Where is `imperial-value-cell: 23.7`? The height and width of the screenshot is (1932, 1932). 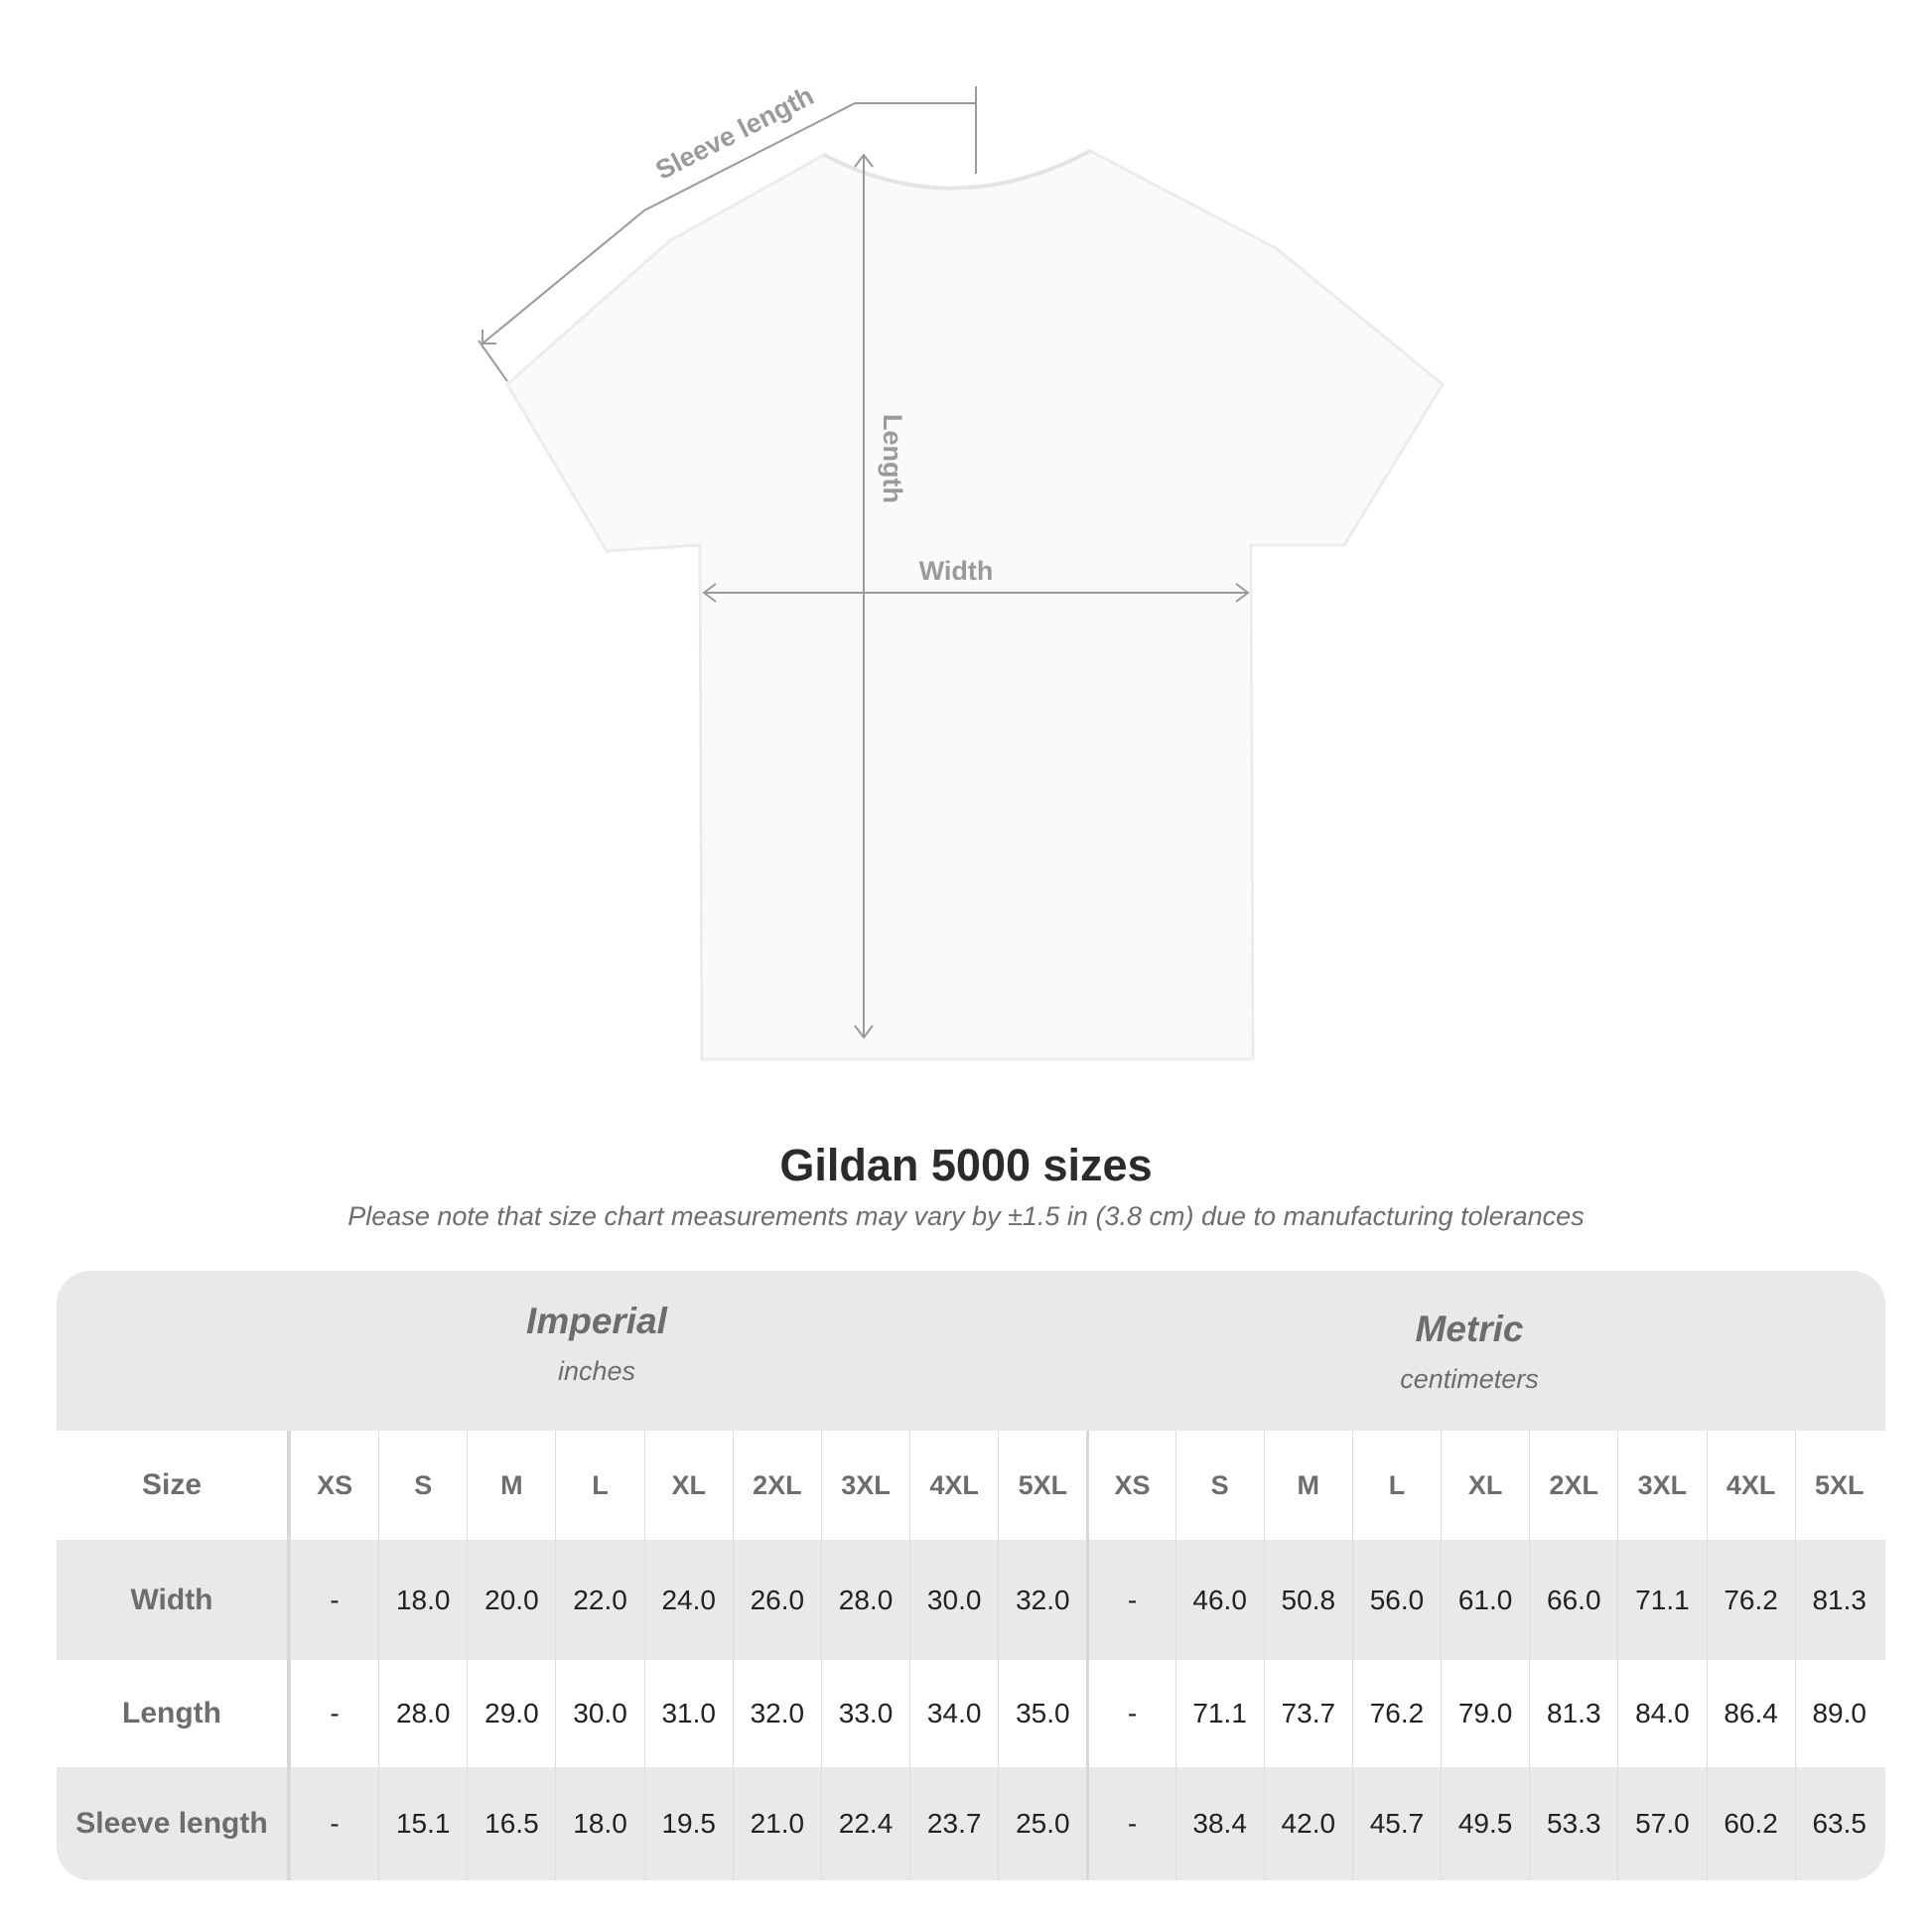
imperial-value-cell: 23.7 is located at coordinates (954, 1823).